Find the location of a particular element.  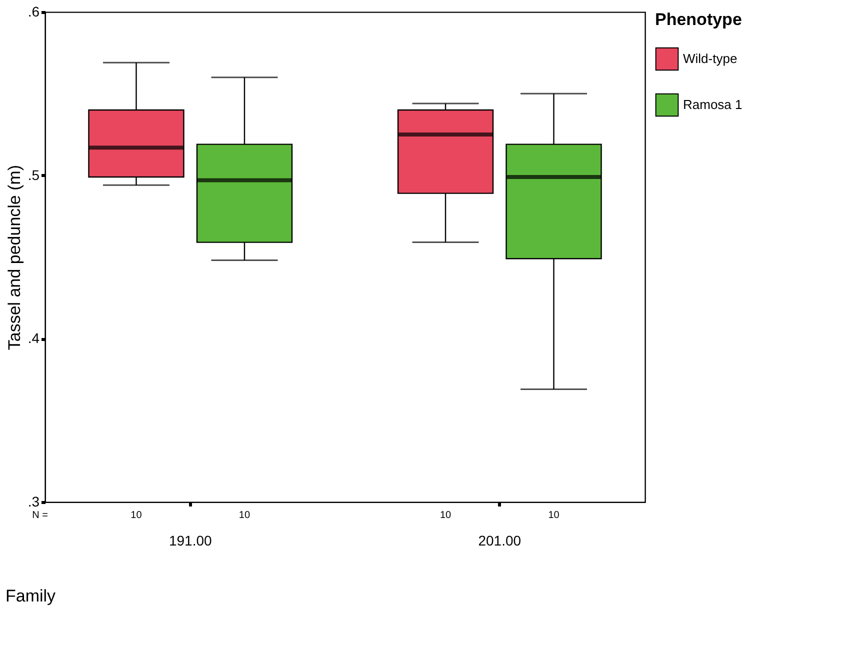

x-axis-title: Family is located at coordinates (31, 596).